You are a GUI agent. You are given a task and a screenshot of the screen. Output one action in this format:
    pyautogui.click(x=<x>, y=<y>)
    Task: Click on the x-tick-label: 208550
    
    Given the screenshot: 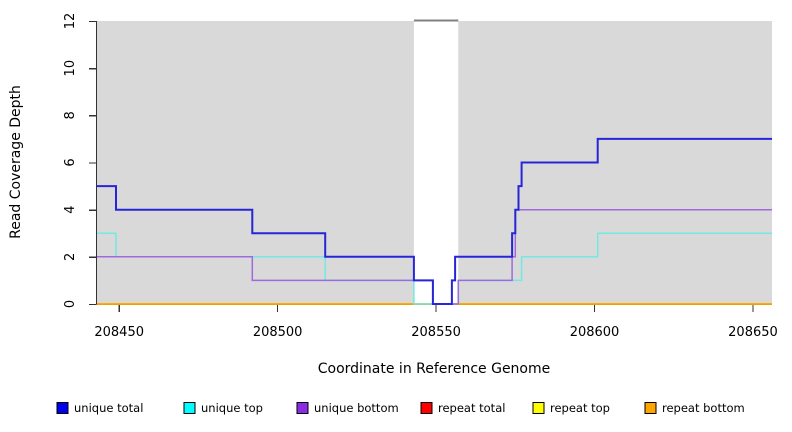 What is the action you would take?
    pyautogui.click(x=436, y=332)
    